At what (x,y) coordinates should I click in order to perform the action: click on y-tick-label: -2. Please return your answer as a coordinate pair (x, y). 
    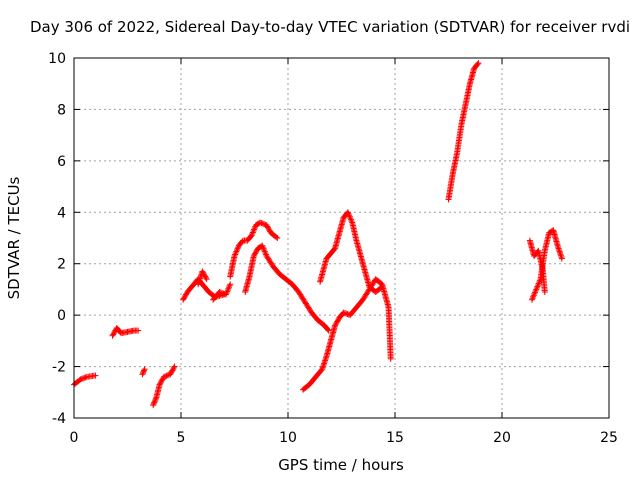
    Looking at the image, I should click on (59, 368).